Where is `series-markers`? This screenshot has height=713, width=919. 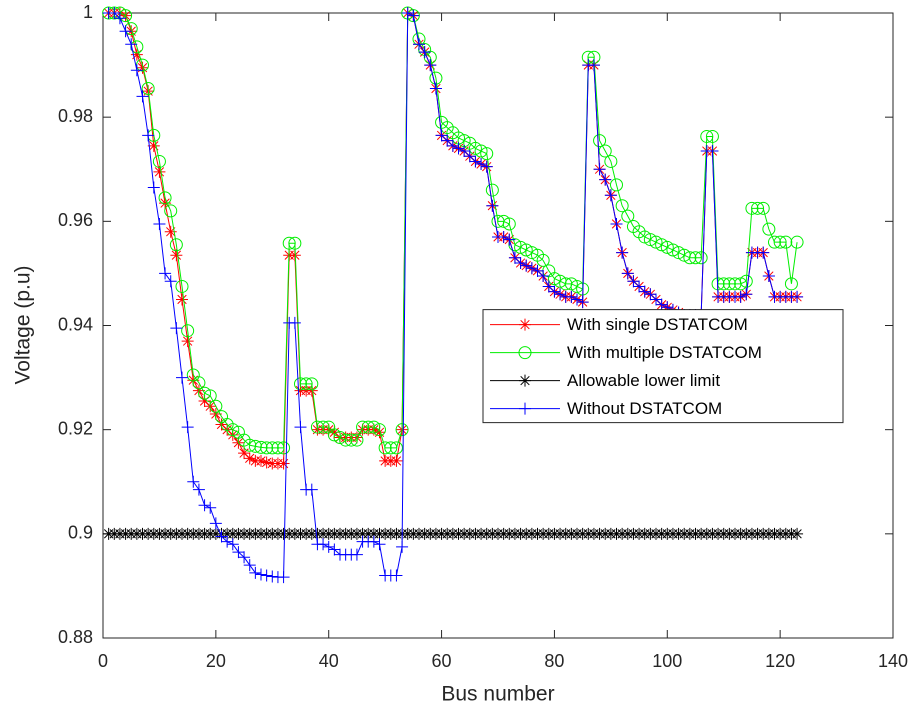 series-markers is located at coordinates (453, 533).